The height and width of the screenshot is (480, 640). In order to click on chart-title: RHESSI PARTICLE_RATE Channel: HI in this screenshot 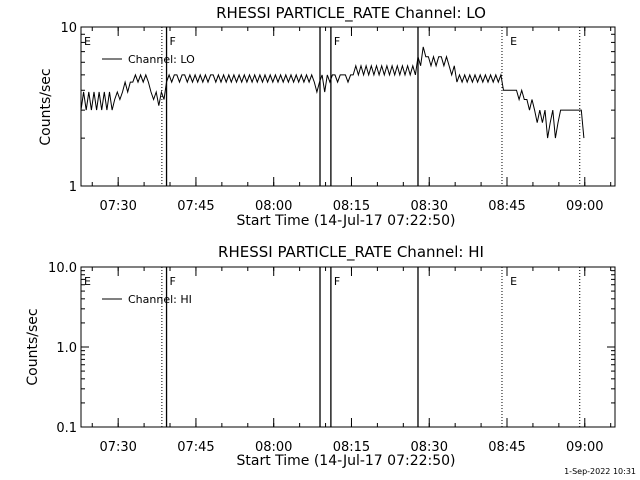, I will do `click(351, 252)`.